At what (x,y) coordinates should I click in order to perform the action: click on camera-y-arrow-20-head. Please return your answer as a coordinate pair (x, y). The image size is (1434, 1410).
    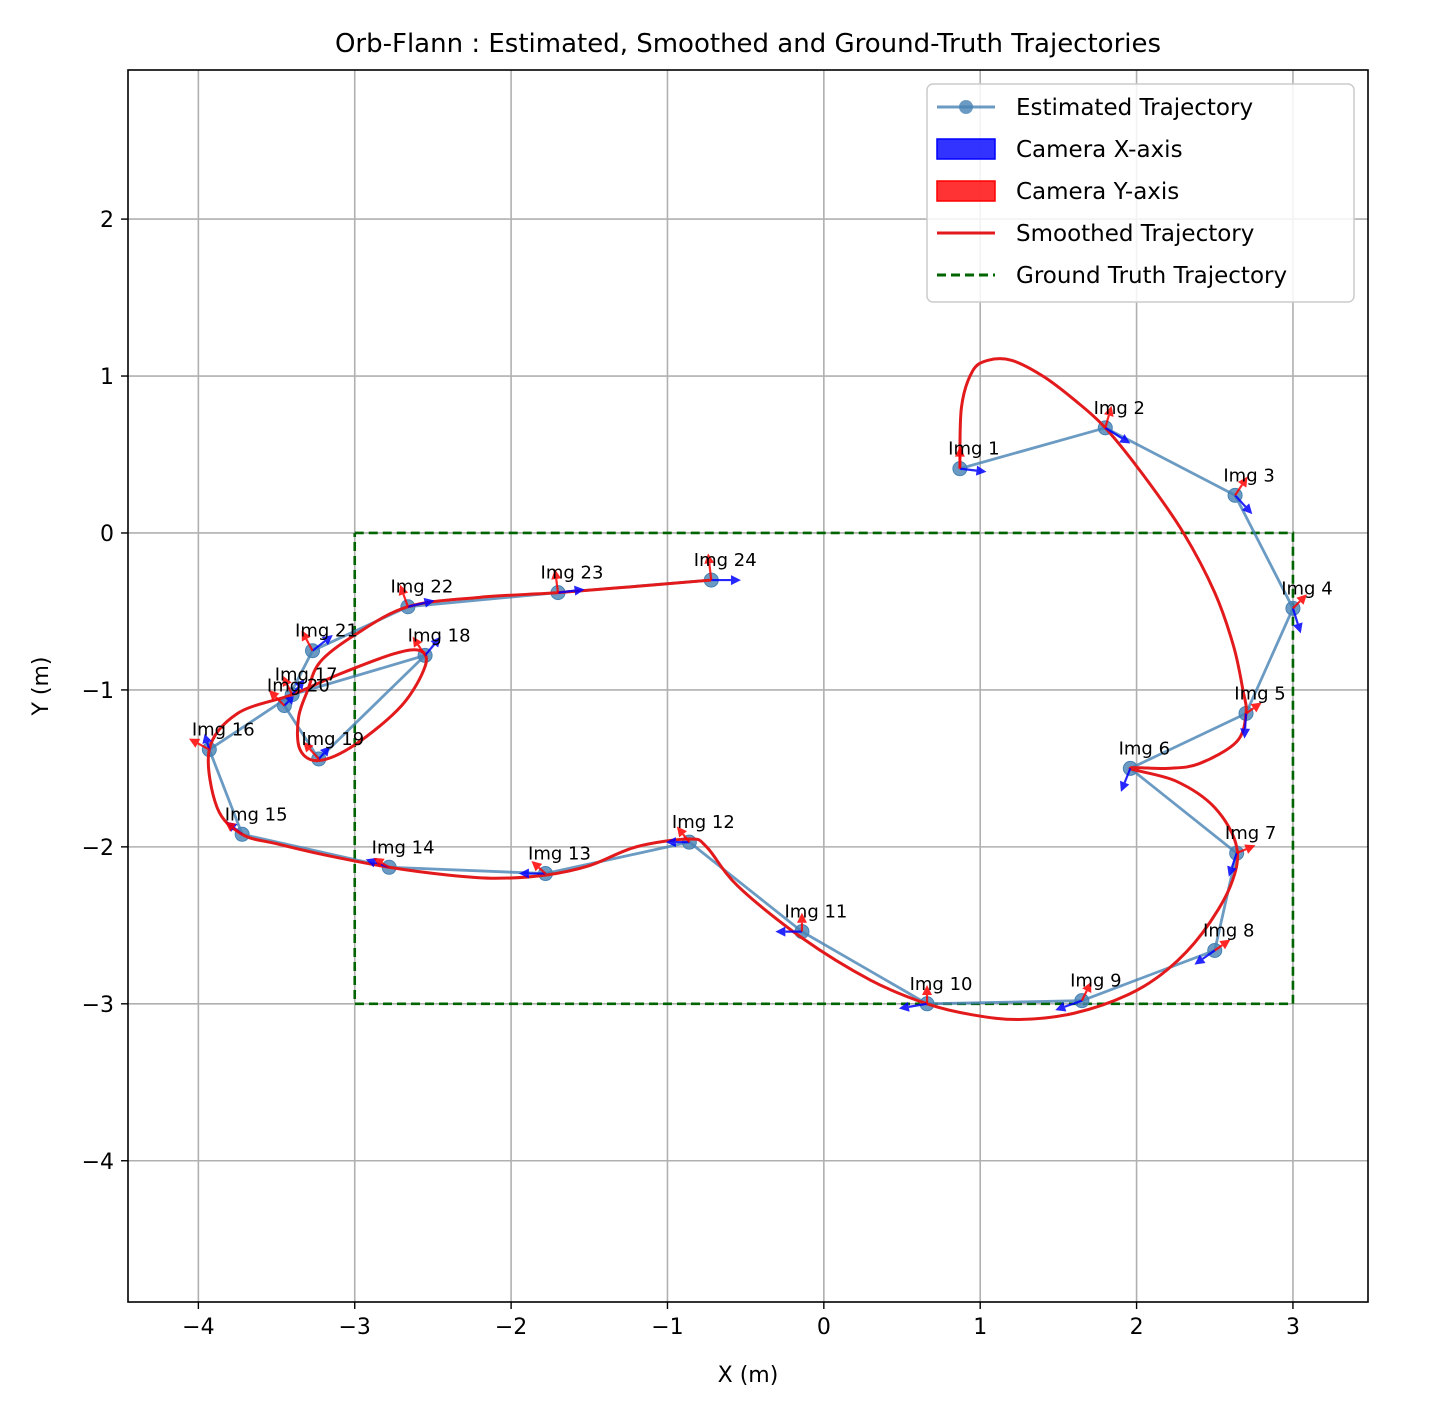
    Looking at the image, I should click on (274, 695).